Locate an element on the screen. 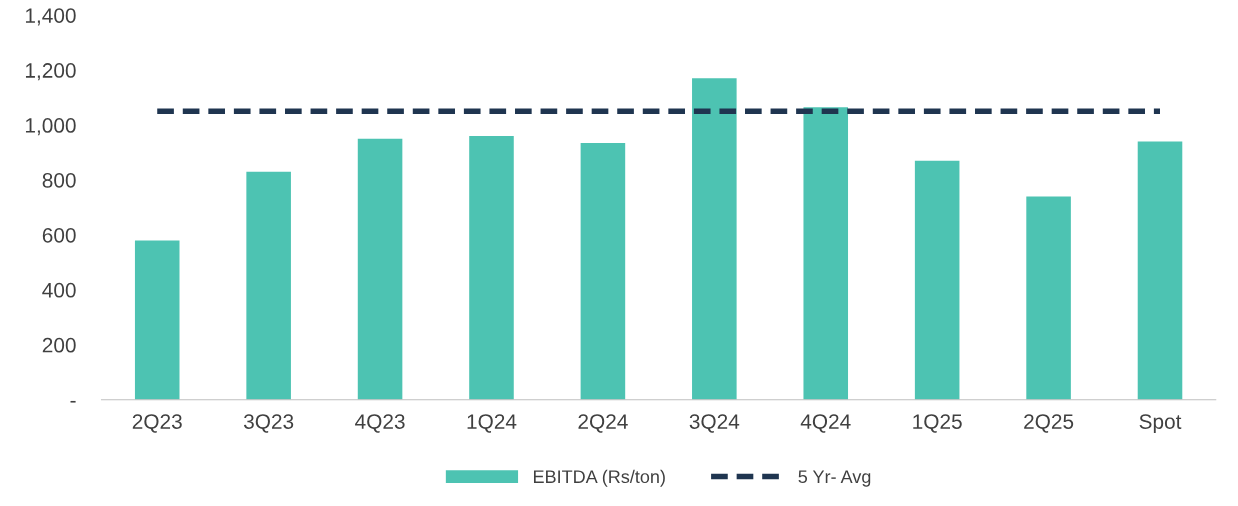  legend-label: EBITDA (Rs/ton) is located at coordinates (599, 478).